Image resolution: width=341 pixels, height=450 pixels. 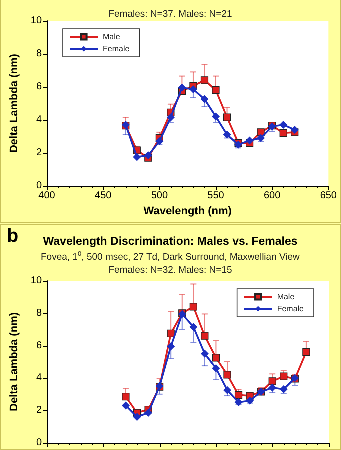 I want to click on x-tick-label: 600, so click(x=273, y=196).